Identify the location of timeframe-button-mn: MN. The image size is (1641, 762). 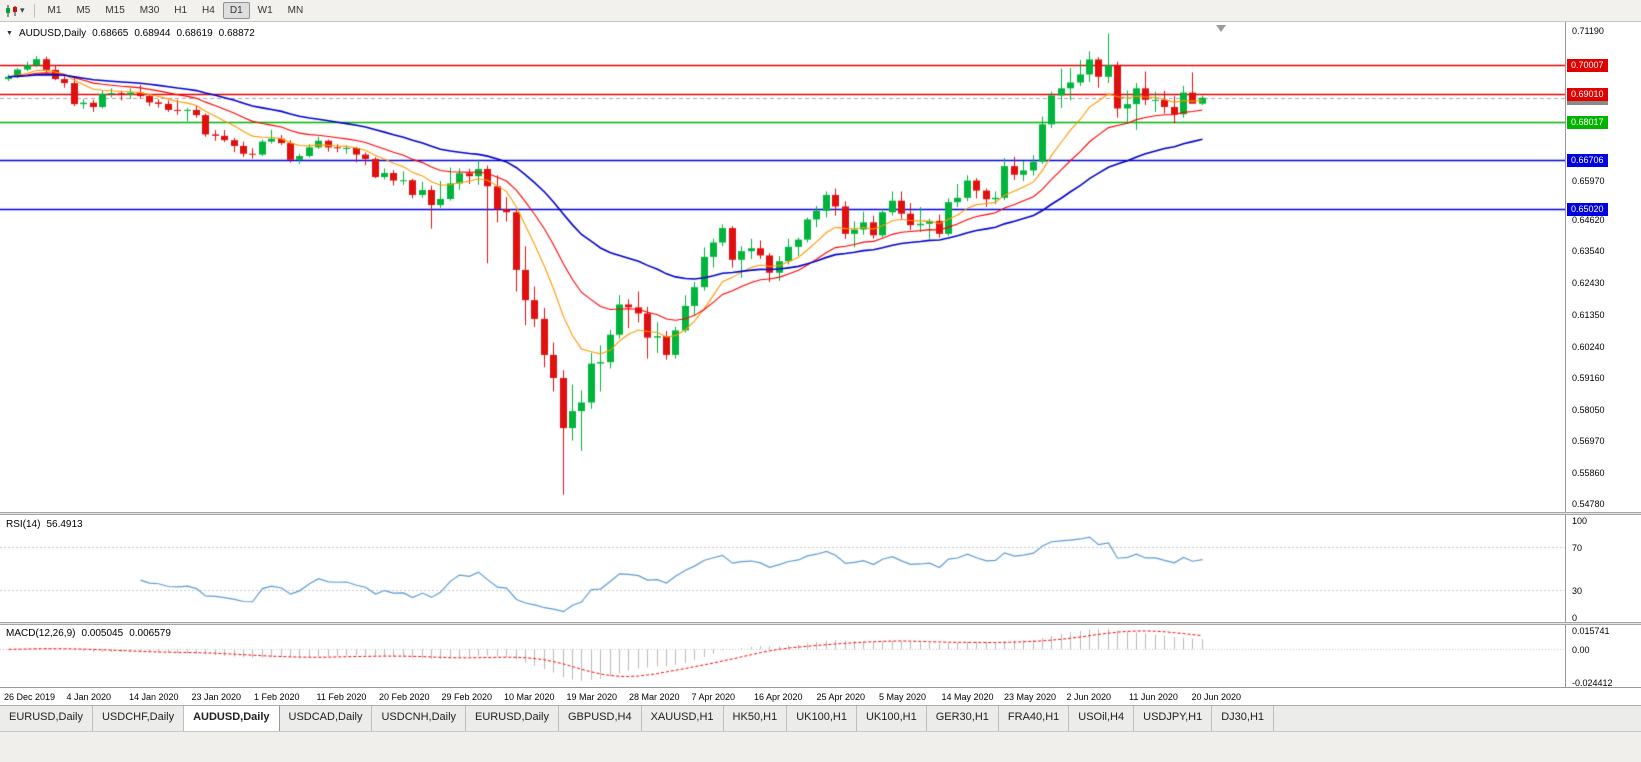
(296, 10).